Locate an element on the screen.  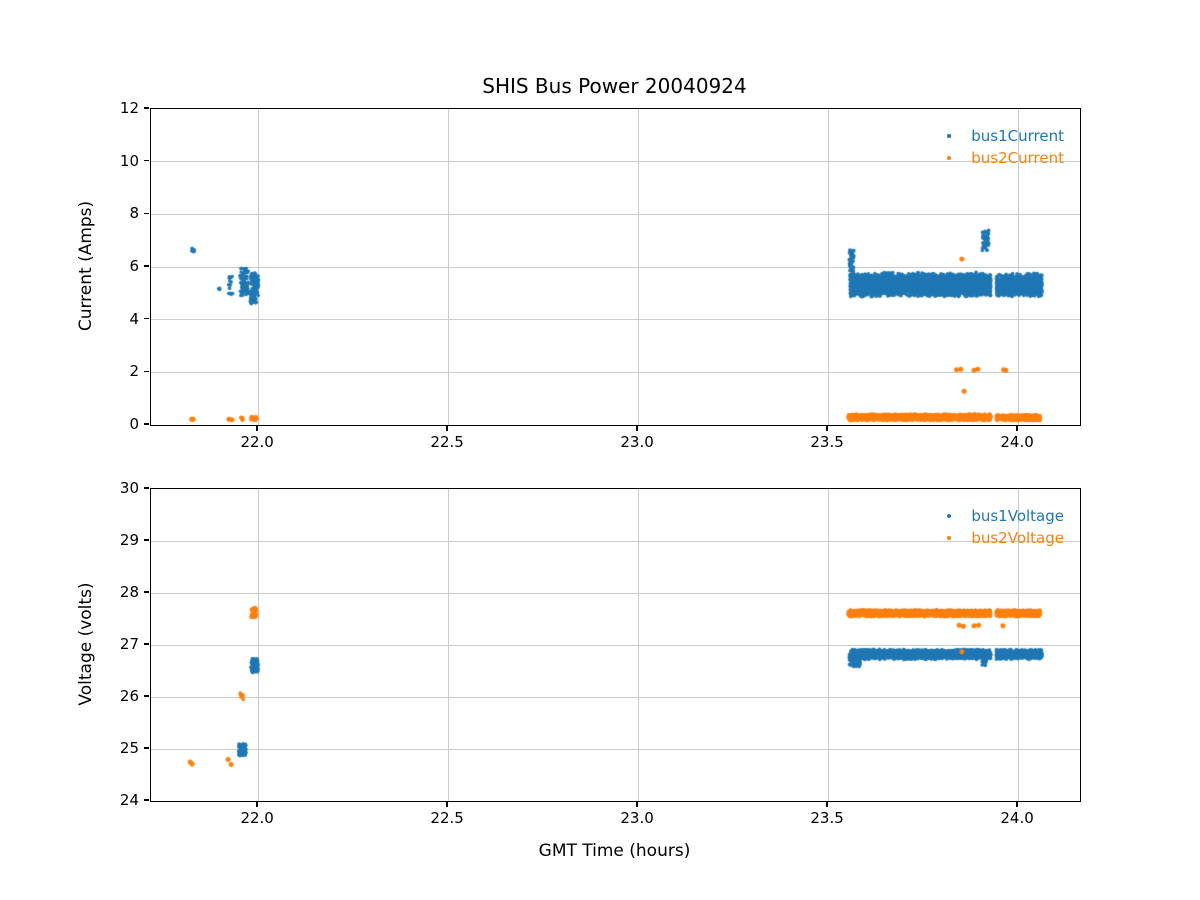
y-tick-label: 8 is located at coordinates (134, 213).